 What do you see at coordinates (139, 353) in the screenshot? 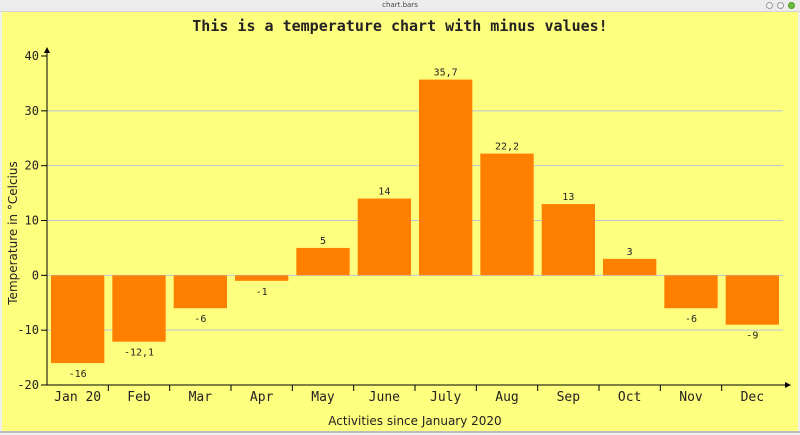
I see `data-label: -12,1` at bounding box center [139, 353].